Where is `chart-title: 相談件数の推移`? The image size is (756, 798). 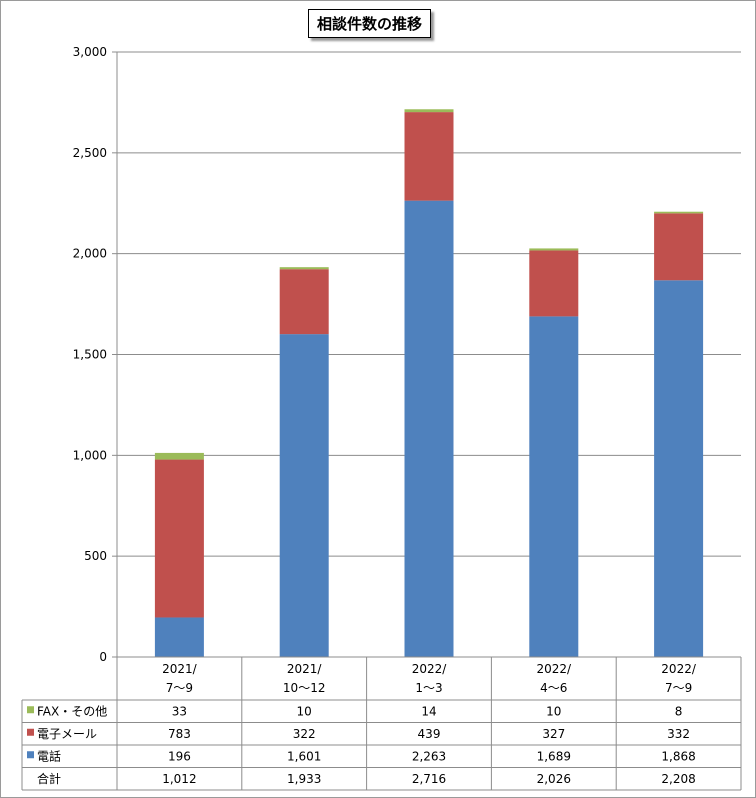 chart-title: 相談件数の推移 is located at coordinates (370, 23).